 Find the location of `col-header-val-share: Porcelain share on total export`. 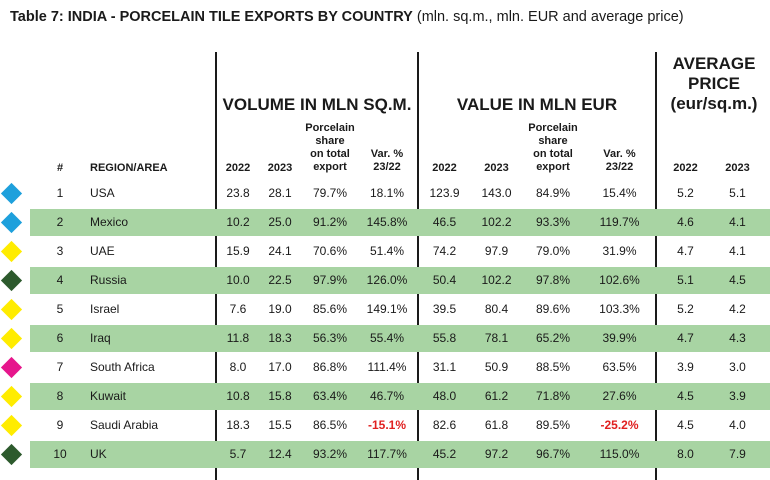

col-header-val-share: Porcelain share on total export is located at coordinates (553, 148).